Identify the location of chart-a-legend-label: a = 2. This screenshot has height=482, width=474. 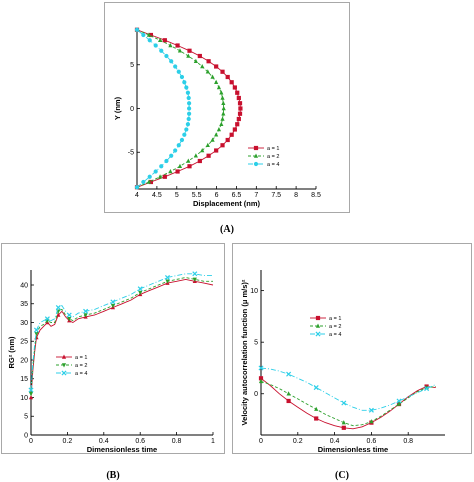
(273, 157).